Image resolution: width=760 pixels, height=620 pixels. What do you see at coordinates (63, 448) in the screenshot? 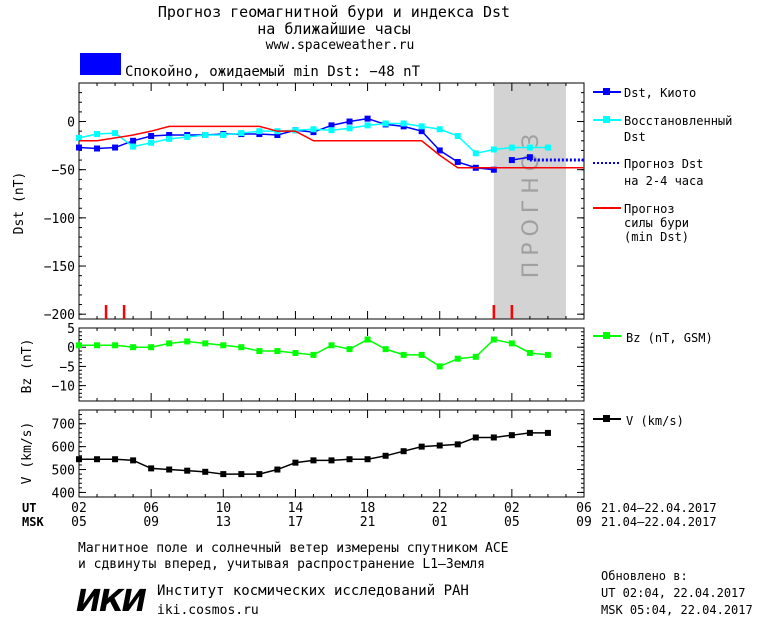
I see `y-tick-label: 600` at bounding box center [63, 448].